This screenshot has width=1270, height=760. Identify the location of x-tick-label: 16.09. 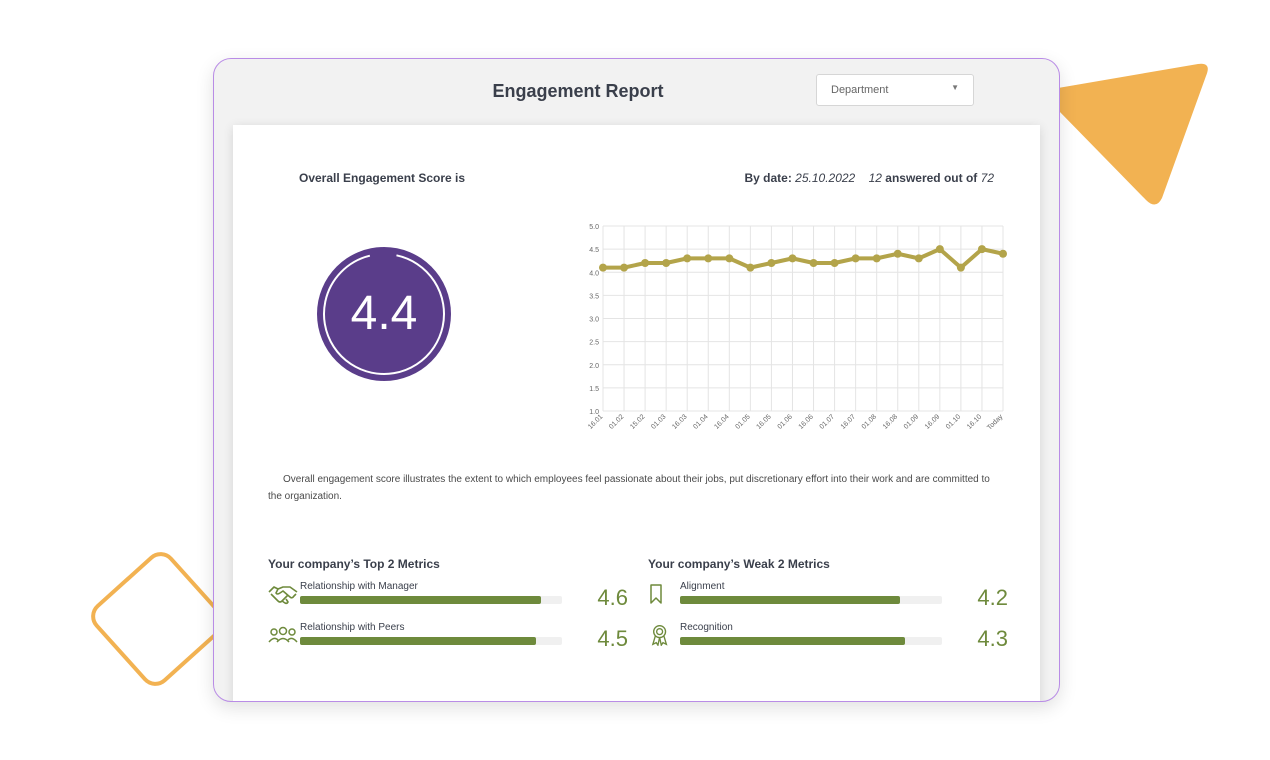
(932, 421).